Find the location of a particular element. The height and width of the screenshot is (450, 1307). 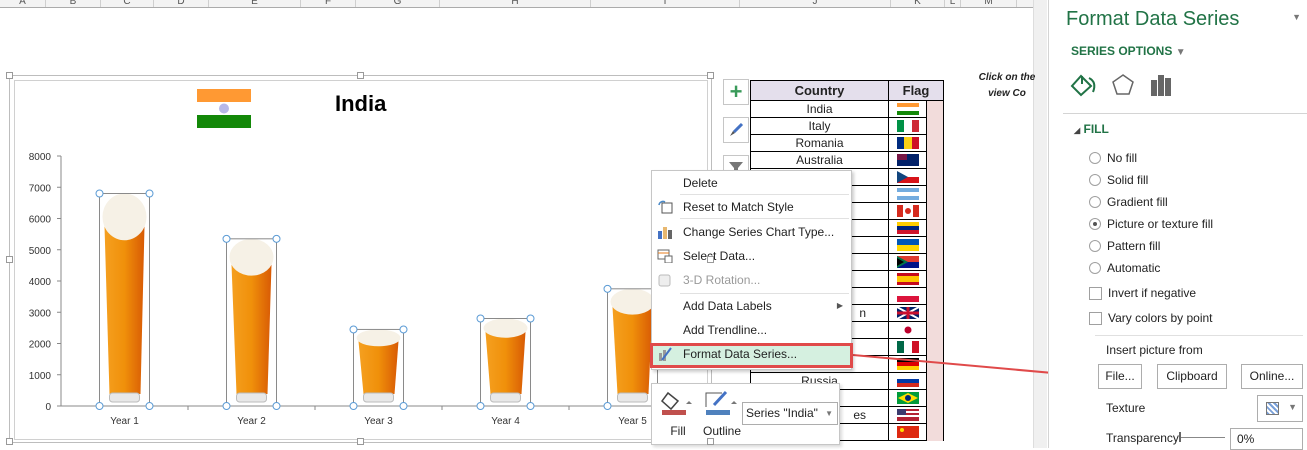

column-header-F: F is located at coordinates (328, 3).